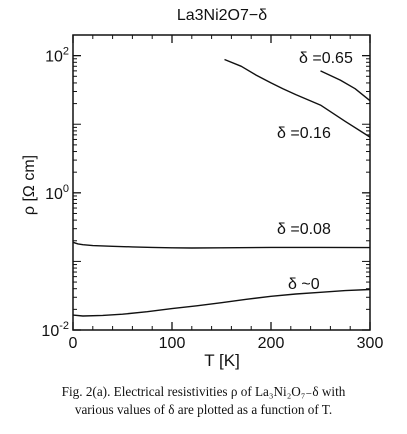  Describe the element at coordinates (73, 343) in the screenshot. I see `x-tick-label: 0` at that location.